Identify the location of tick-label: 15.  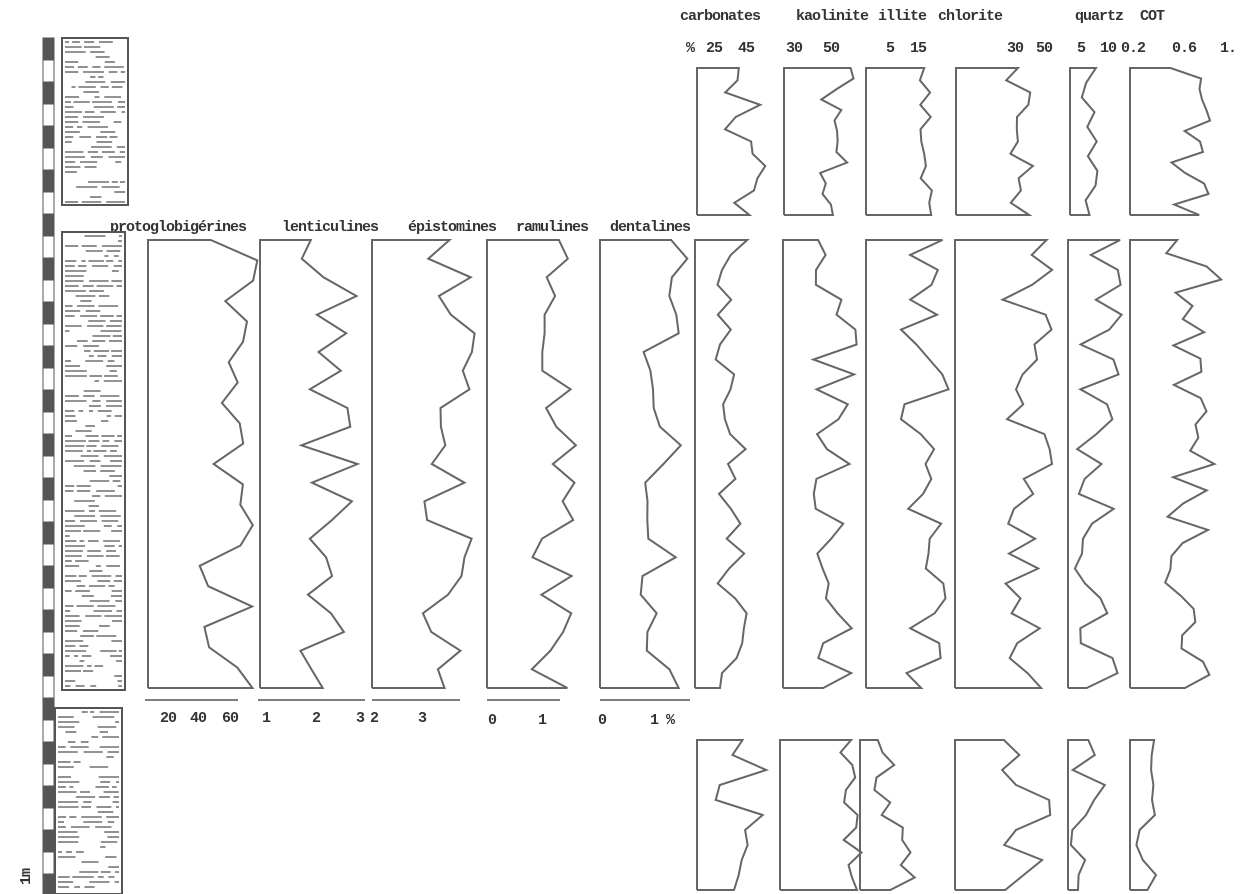
(918, 48).